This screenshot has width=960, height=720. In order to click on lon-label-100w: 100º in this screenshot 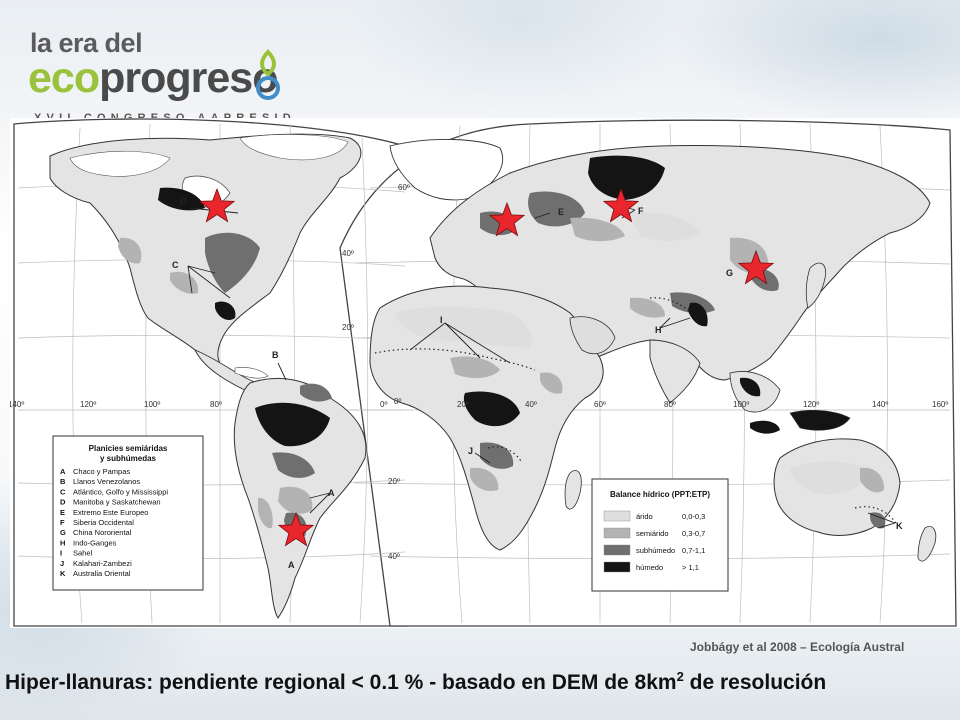, I will do `click(152, 404)`.